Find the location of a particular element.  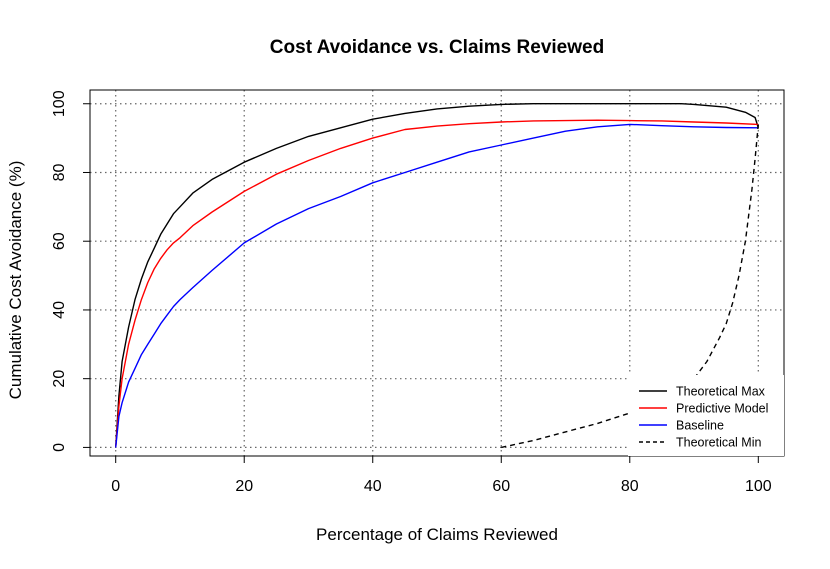

y-axis-label: Cumulative Cost Avoidance (%) is located at coordinates (15, 280).